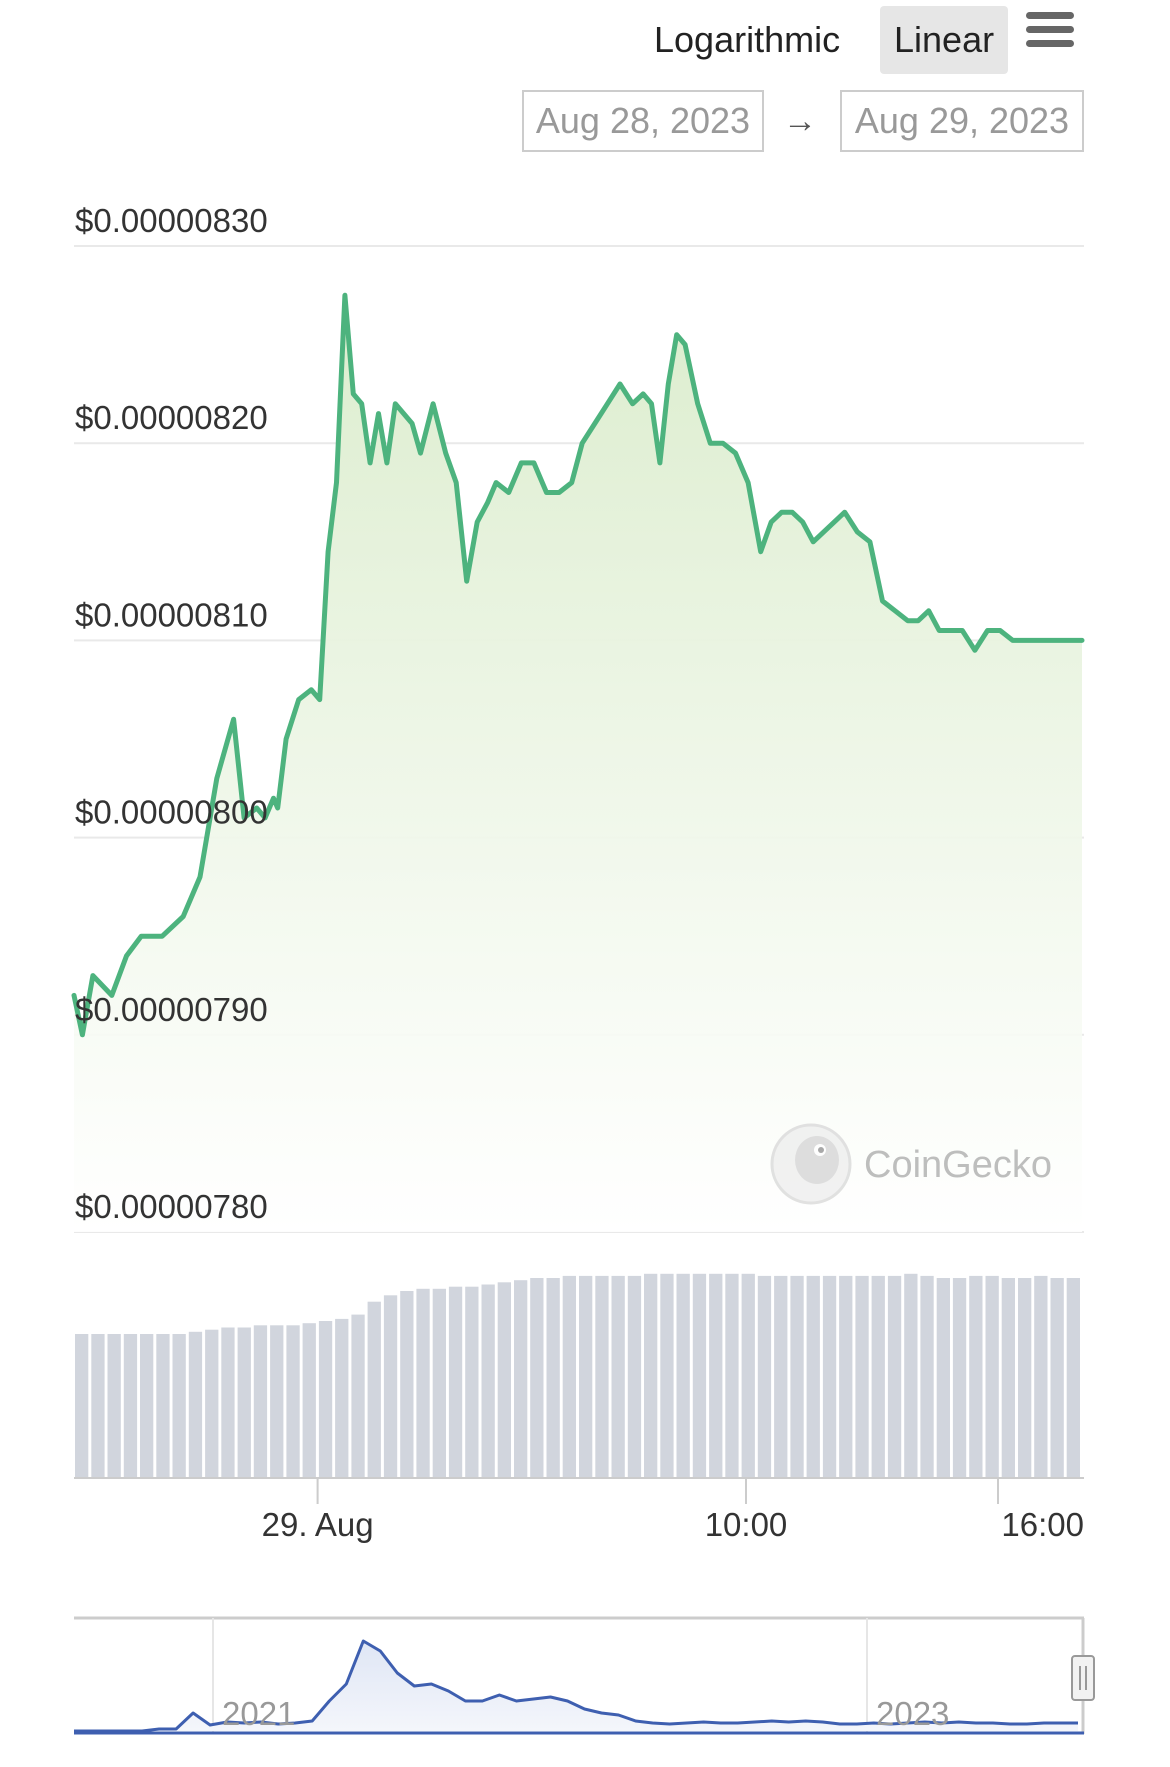 The image size is (1170, 1767). I want to click on chart-toolbar: Logarithmic Linear, so click(585, 40).